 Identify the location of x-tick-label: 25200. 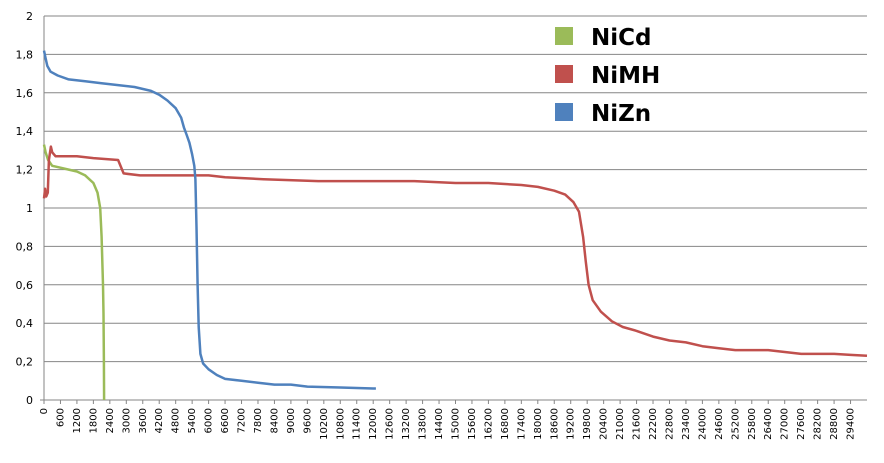
(735, 424).